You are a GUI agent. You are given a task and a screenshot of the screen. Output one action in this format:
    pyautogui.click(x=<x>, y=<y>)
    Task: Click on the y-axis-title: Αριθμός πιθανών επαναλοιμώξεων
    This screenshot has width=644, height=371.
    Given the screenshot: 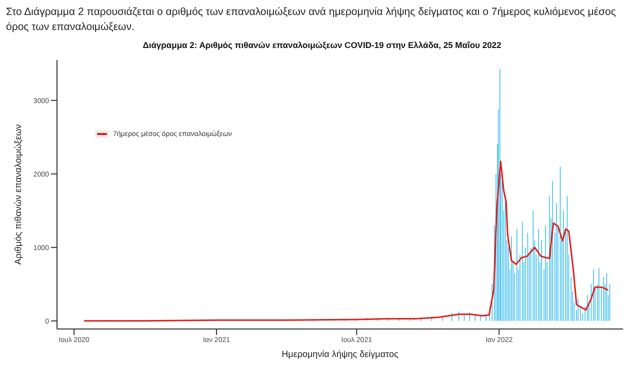 What is the action you would take?
    pyautogui.click(x=18, y=194)
    